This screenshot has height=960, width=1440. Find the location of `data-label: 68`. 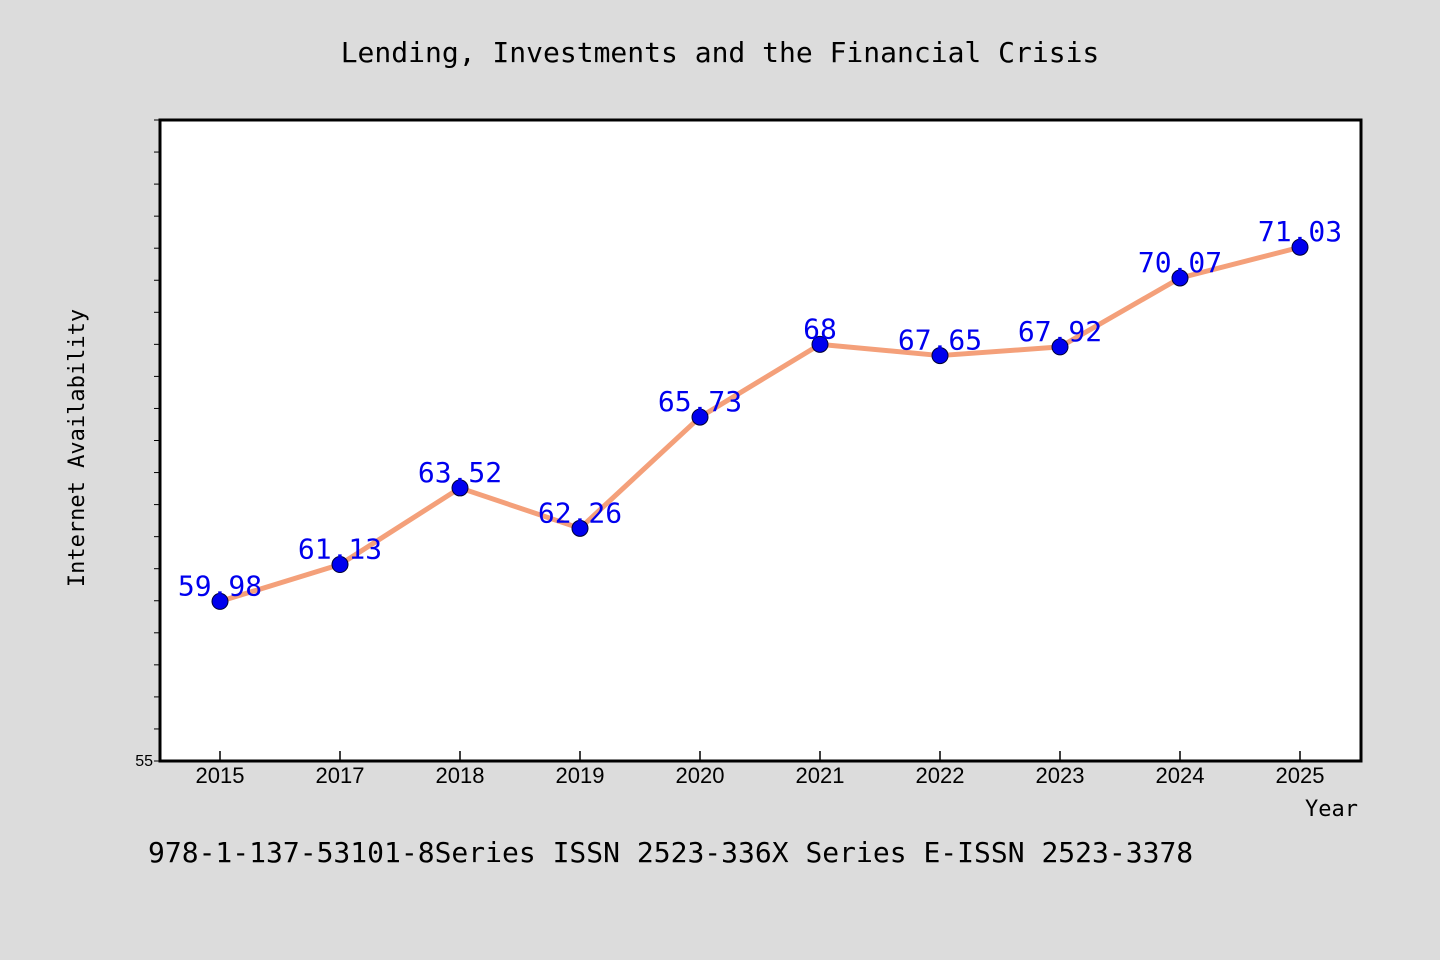

data-label: 68 is located at coordinates (820, 328).